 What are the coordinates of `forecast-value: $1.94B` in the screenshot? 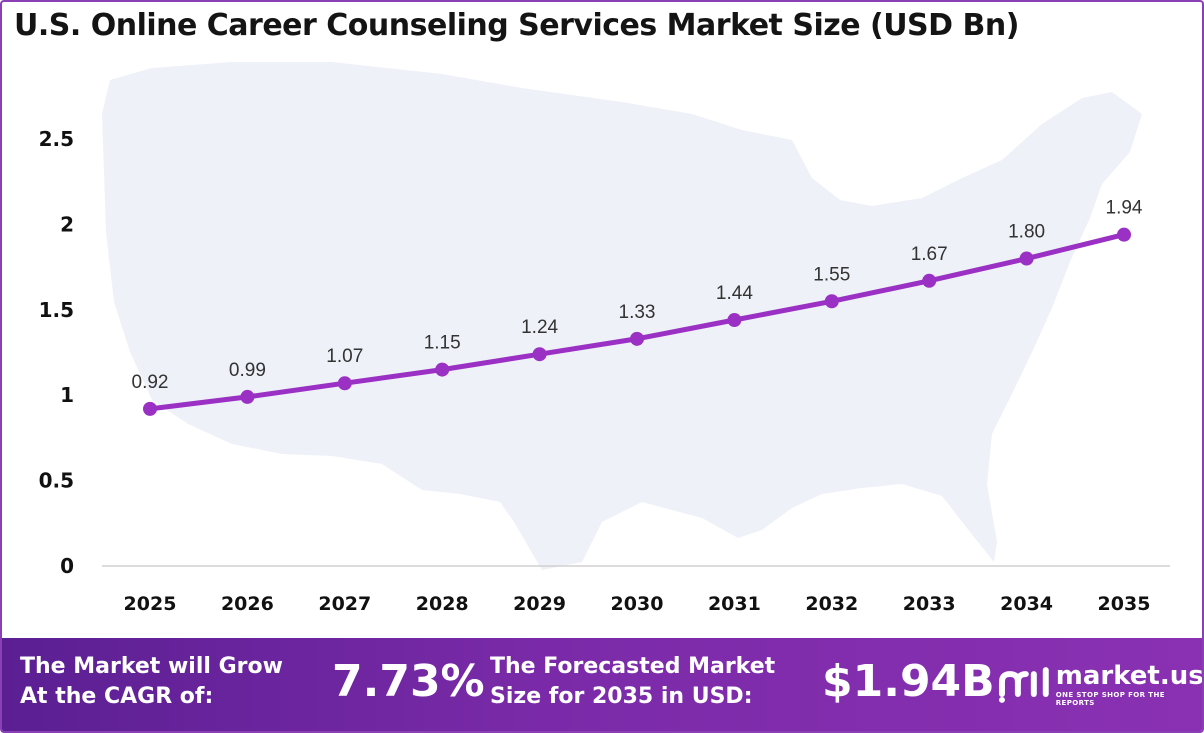 It's located at (908, 681).